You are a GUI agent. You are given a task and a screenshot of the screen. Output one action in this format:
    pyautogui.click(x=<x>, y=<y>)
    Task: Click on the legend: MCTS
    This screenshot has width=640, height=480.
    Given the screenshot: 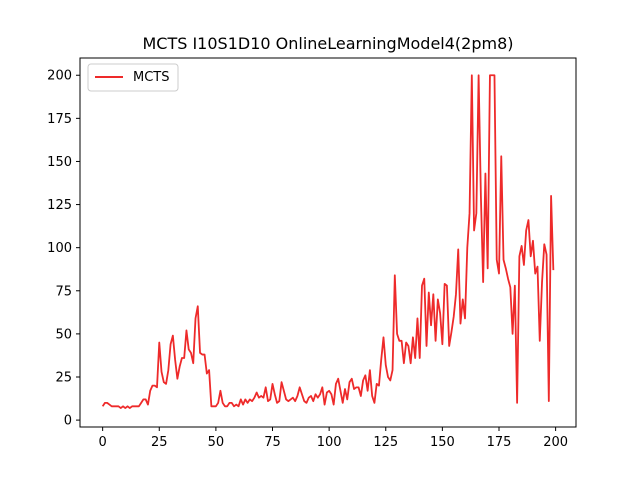 What is the action you would take?
    pyautogui.click(x=133, y=77)
    